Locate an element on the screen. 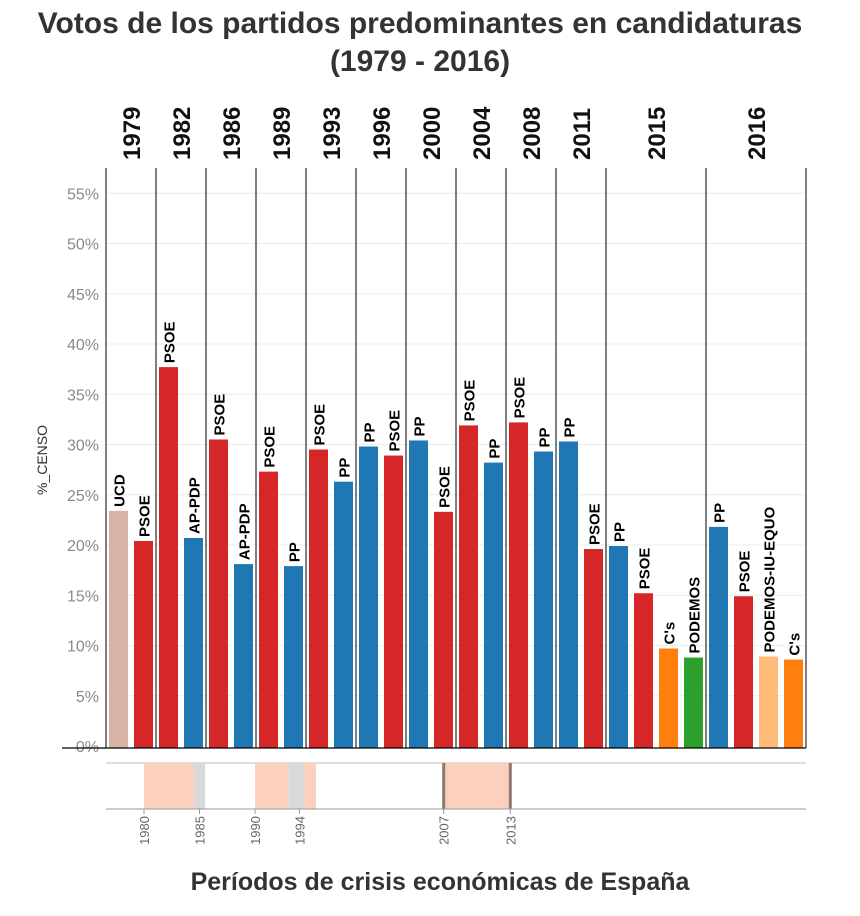 The width and height of the screenshot is (860, 916). crisis-tick-label: 1994 is located at coordinates (299, 830).